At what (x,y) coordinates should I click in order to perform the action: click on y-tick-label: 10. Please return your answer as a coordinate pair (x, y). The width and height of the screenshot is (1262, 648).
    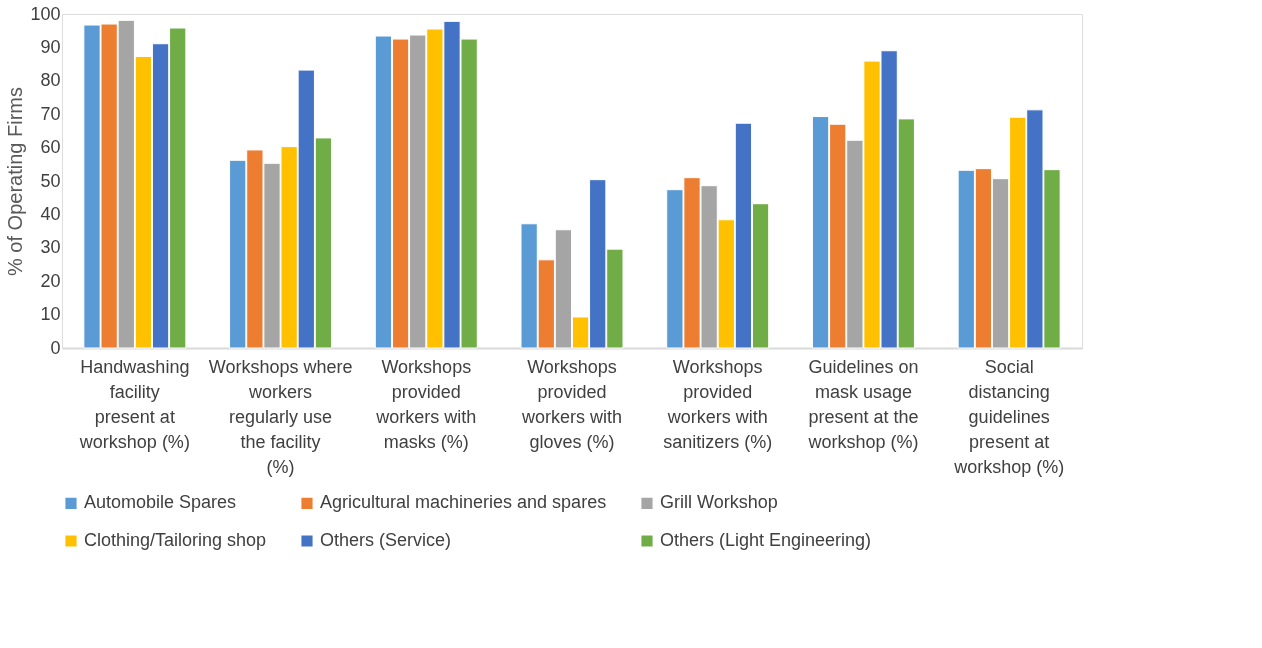
    Looking at the image, I should click on (50, 314).